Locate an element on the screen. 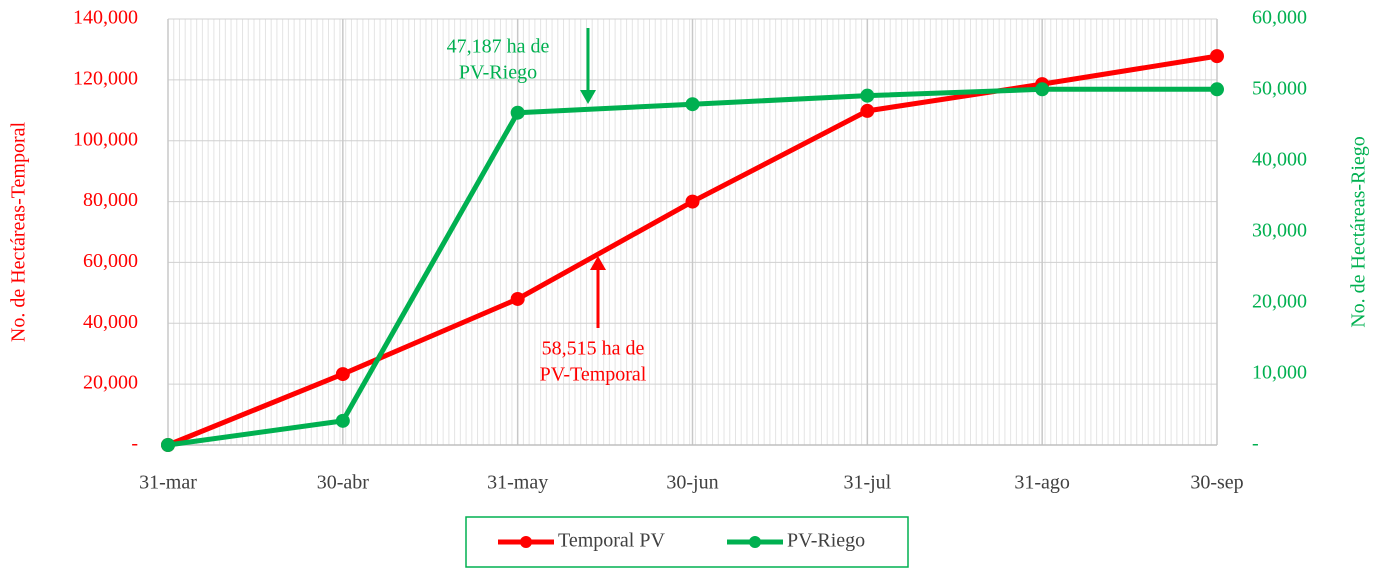 The image size is (1378, 569). x-tick-label: 31-mar is located at coordinates (168, 483).